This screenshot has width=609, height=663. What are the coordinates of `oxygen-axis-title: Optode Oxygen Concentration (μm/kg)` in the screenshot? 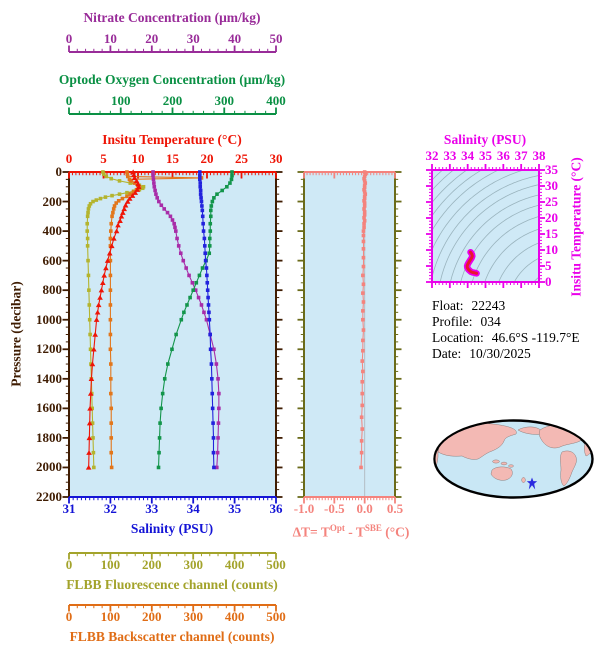 It's located at (172, 79).